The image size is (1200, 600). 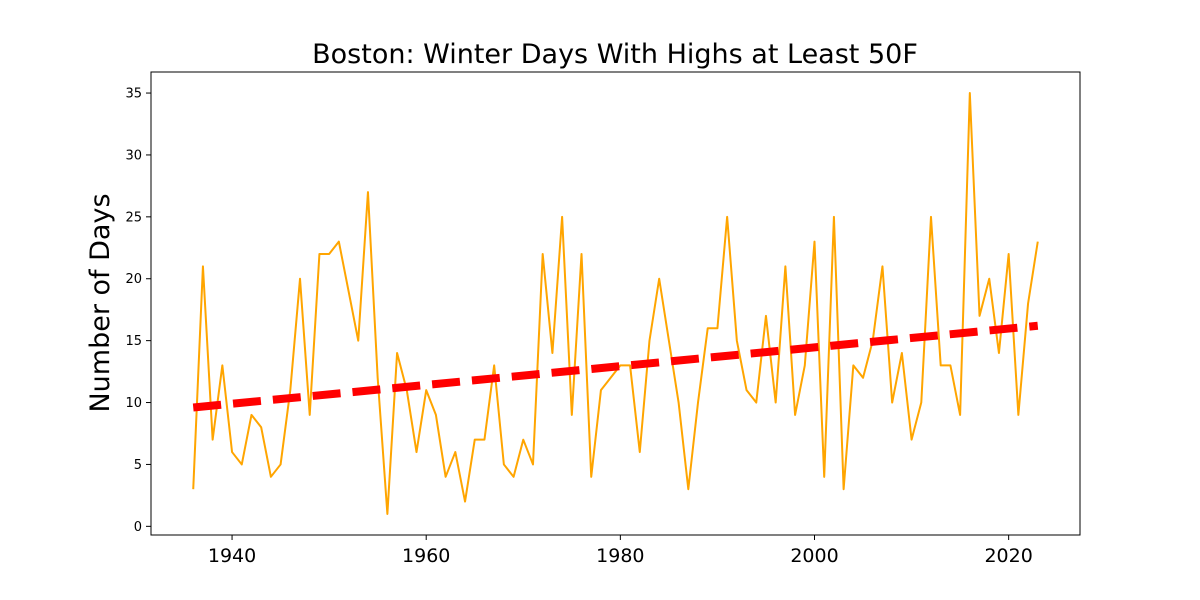 I want to click on y-tick-label: 15, so click(x=133, y=341).